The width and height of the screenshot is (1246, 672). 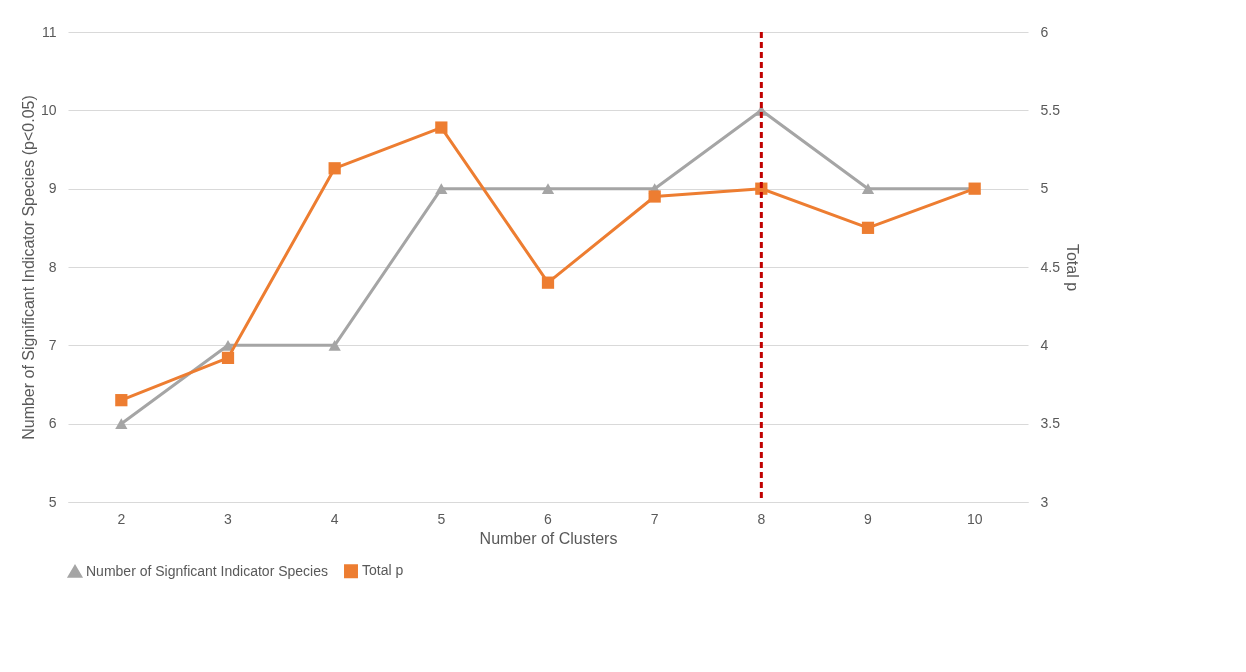 What do you see at coordinates (1044, 501) in the screenshot?
I see `y2-tick-label: 3` at bounding box center [1044, 501].